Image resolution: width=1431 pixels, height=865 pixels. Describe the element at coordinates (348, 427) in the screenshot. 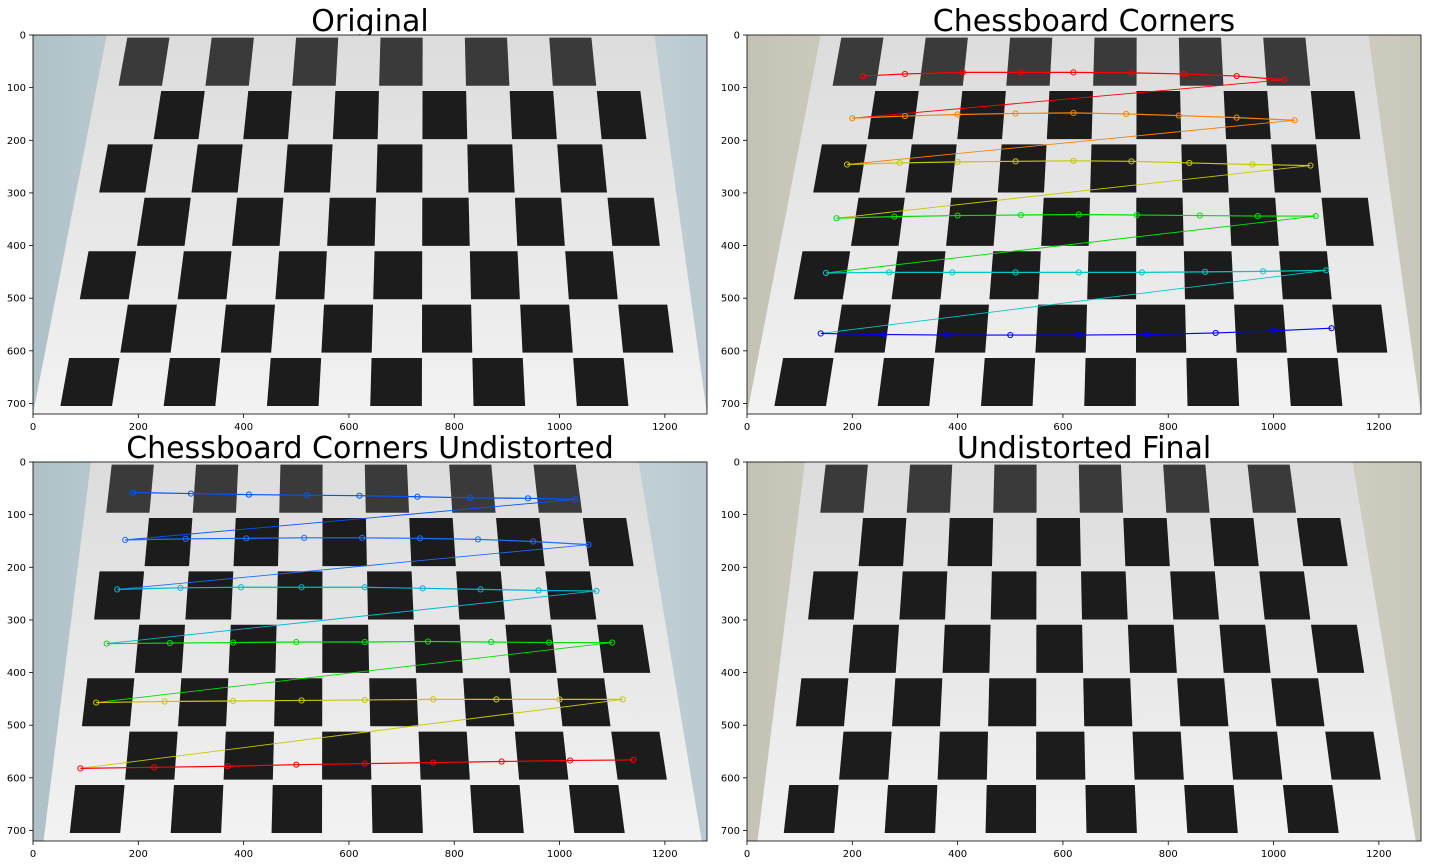

I see `x-tick-label: 600` at that location.